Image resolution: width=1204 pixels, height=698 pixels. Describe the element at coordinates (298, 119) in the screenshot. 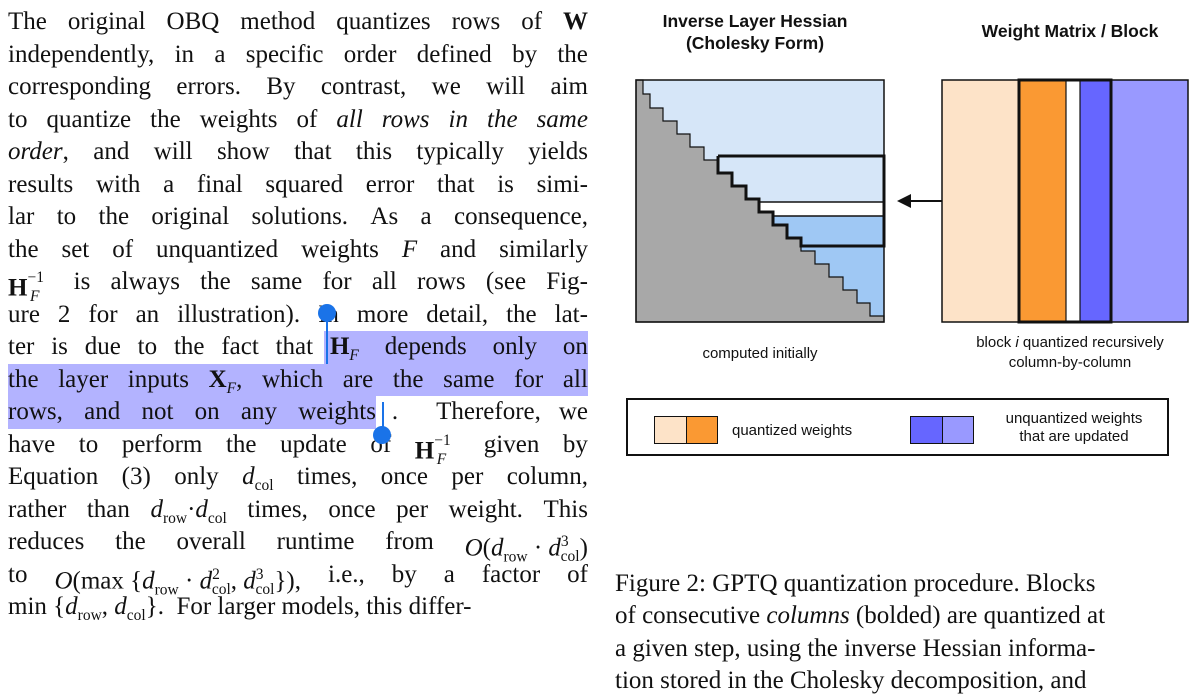

I see `text-line-4: to quantize the weights of all rows in the same` at that location.